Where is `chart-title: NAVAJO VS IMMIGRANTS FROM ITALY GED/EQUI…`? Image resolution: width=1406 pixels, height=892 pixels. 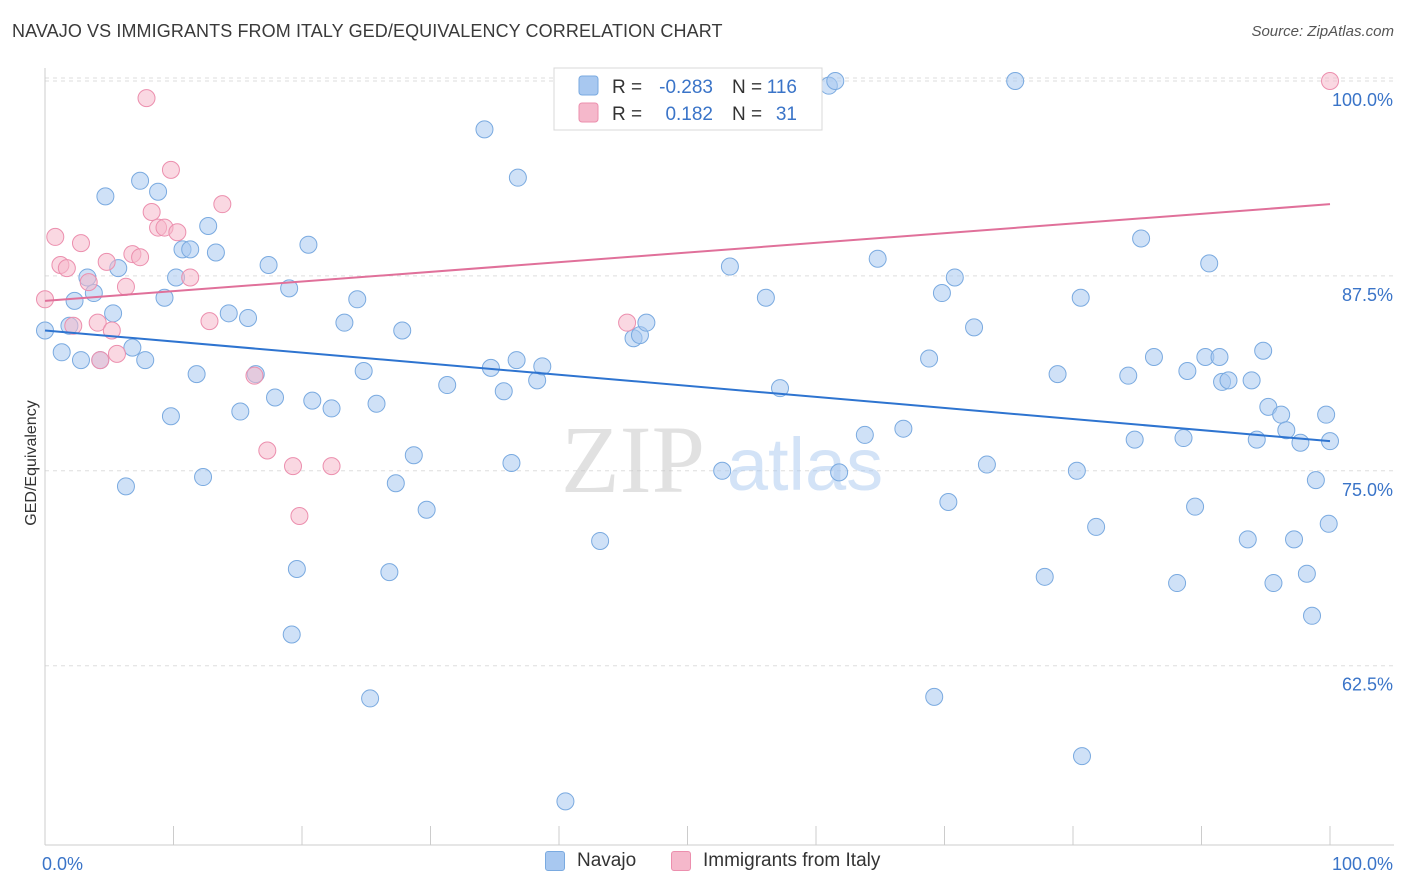 chart-title: NAVAJO VS IMMIGRANTS FROM ITALY GED/EQUI… is located at coordinates (367, 31).